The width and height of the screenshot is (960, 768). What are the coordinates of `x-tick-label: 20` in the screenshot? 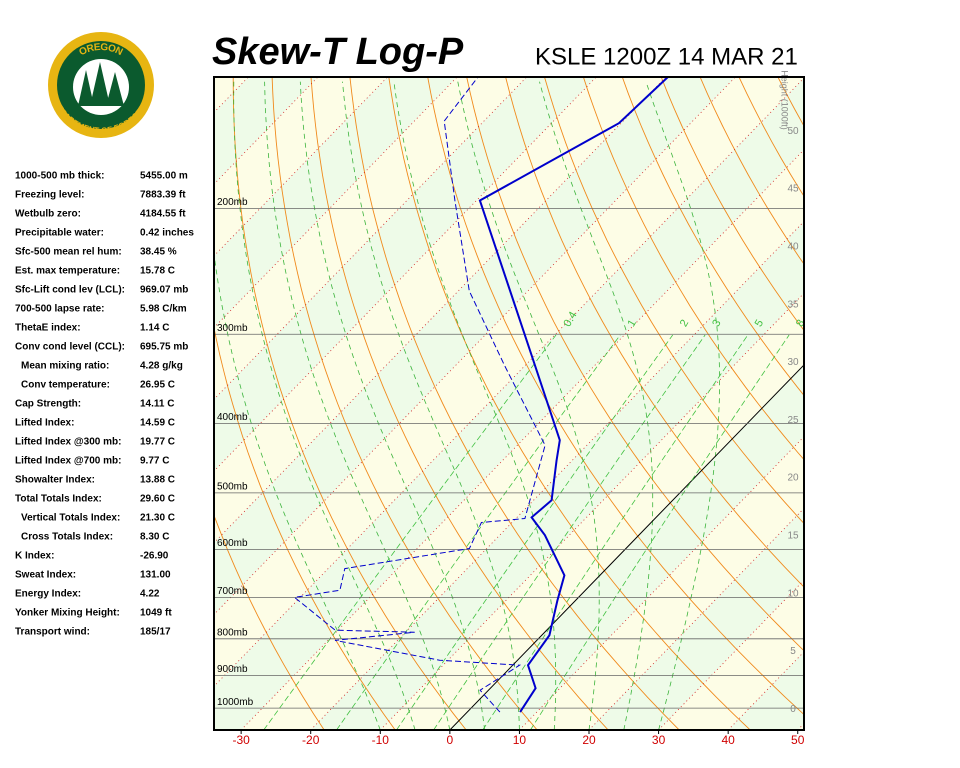 It's located at (589, 740).